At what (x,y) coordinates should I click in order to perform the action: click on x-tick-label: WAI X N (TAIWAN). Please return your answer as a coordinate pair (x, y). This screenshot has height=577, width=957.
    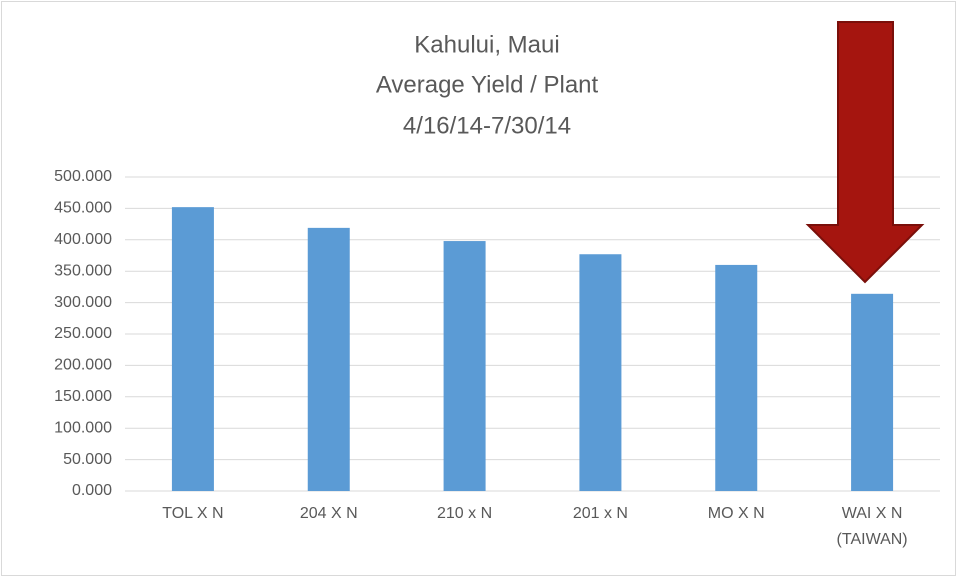
    Looking at the image, I should click on (872, 526).